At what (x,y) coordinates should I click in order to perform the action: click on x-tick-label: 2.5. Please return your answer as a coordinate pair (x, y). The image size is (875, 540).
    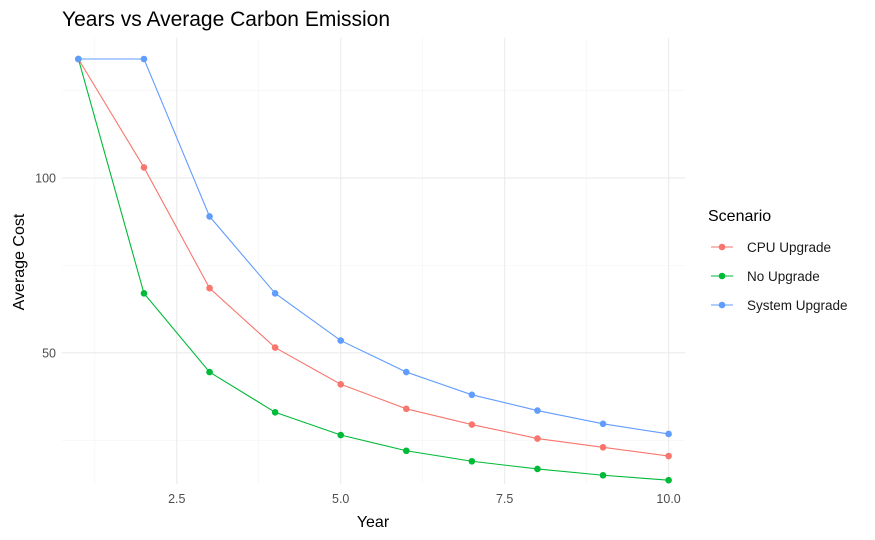
    Looking at the image, I should click on (176, 499).